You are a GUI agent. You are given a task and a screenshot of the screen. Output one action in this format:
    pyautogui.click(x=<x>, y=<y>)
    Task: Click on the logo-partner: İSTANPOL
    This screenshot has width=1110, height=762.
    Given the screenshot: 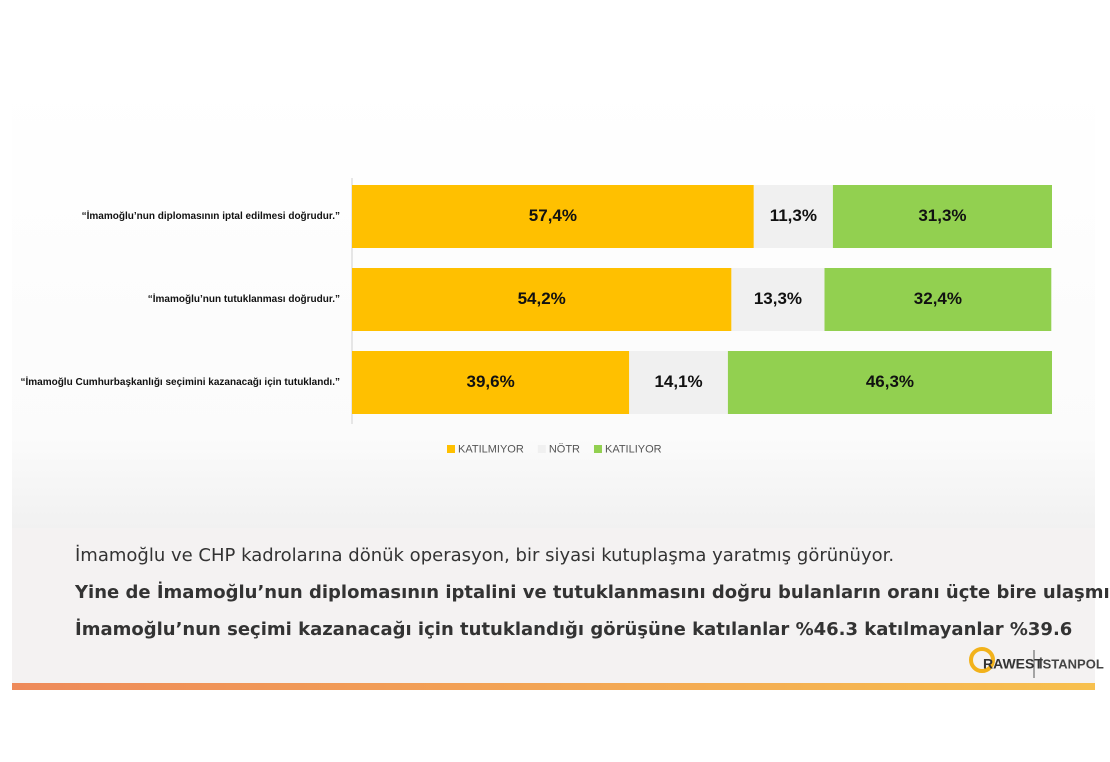 What is the action you would take?
    pyautogui.click(x=1071, y=663)
    